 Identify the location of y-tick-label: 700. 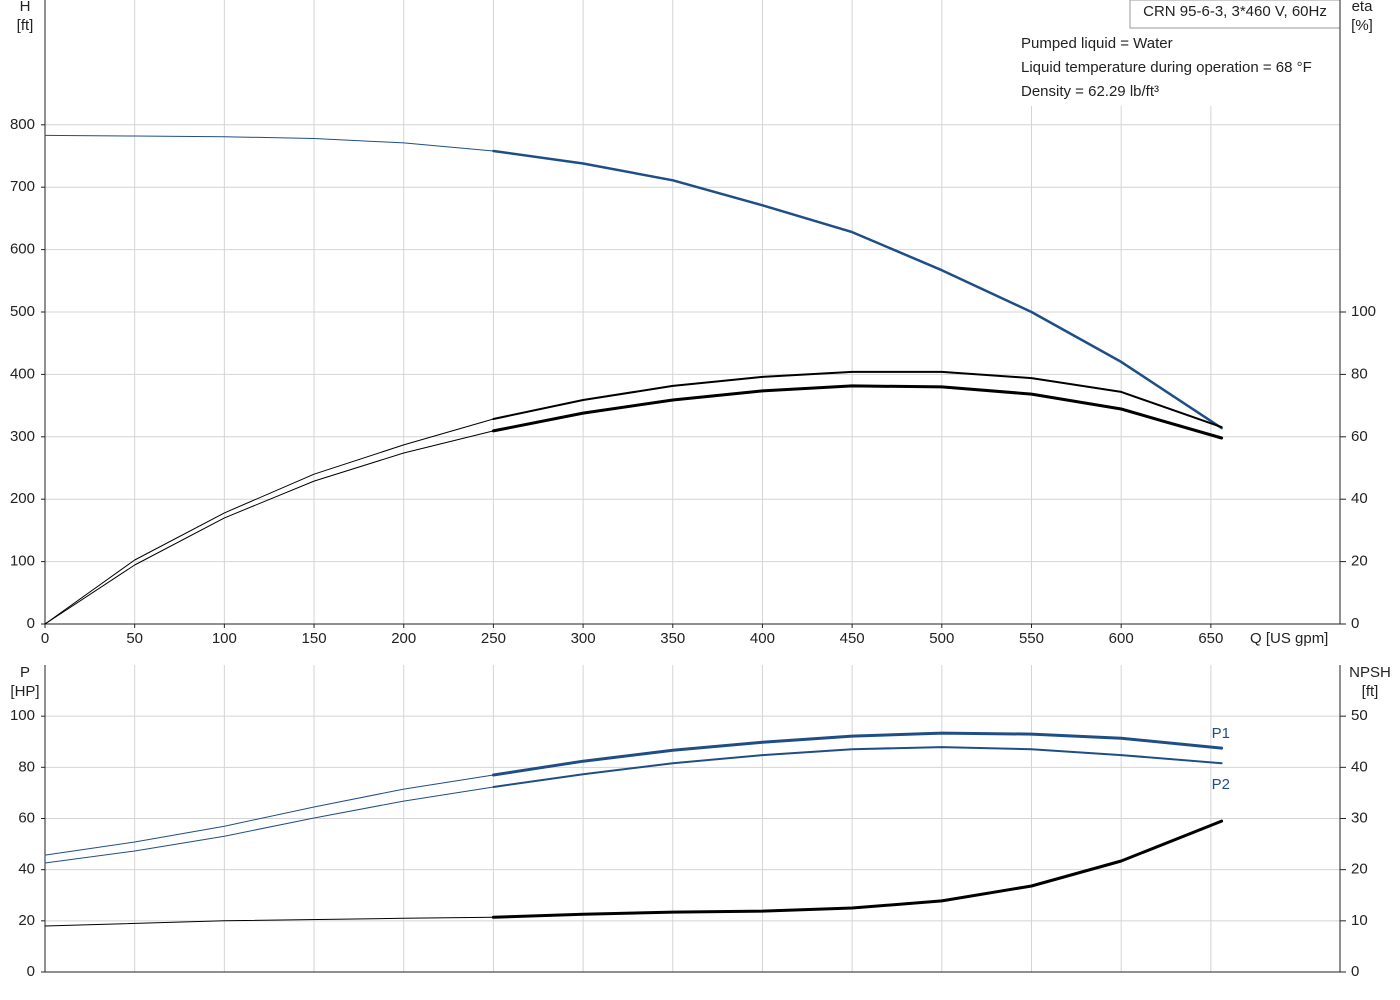
(22, 186).